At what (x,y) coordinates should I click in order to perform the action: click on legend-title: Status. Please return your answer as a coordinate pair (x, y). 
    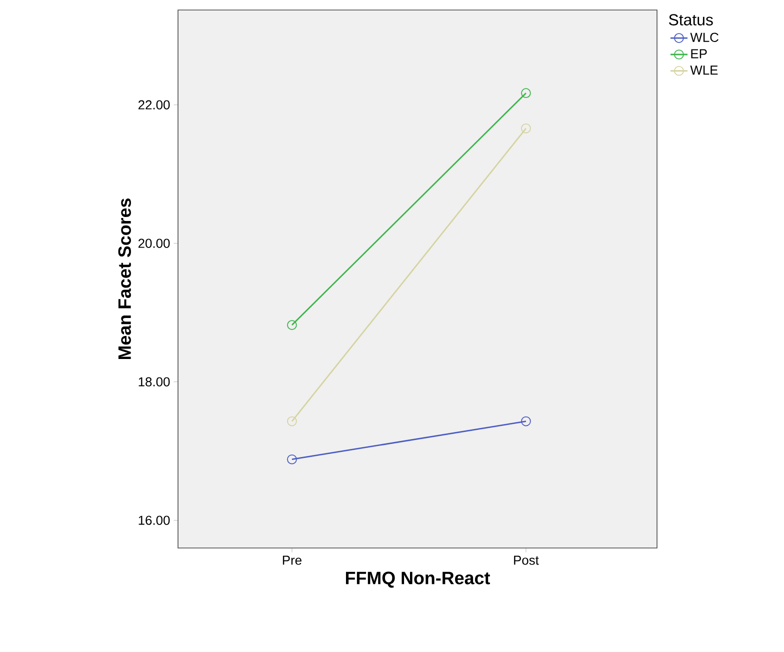
    Looking at the image, I should click on (690, 20).